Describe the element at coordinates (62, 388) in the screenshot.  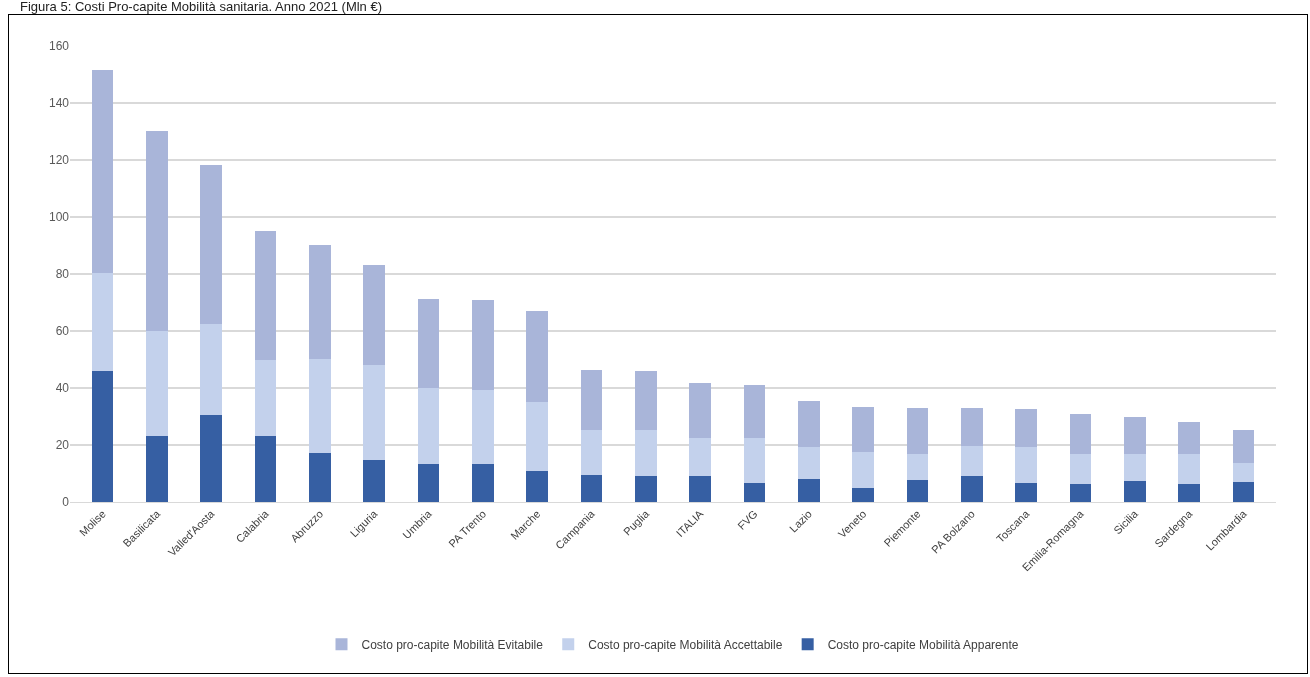
I see `y-tick-label: 40` at that location.